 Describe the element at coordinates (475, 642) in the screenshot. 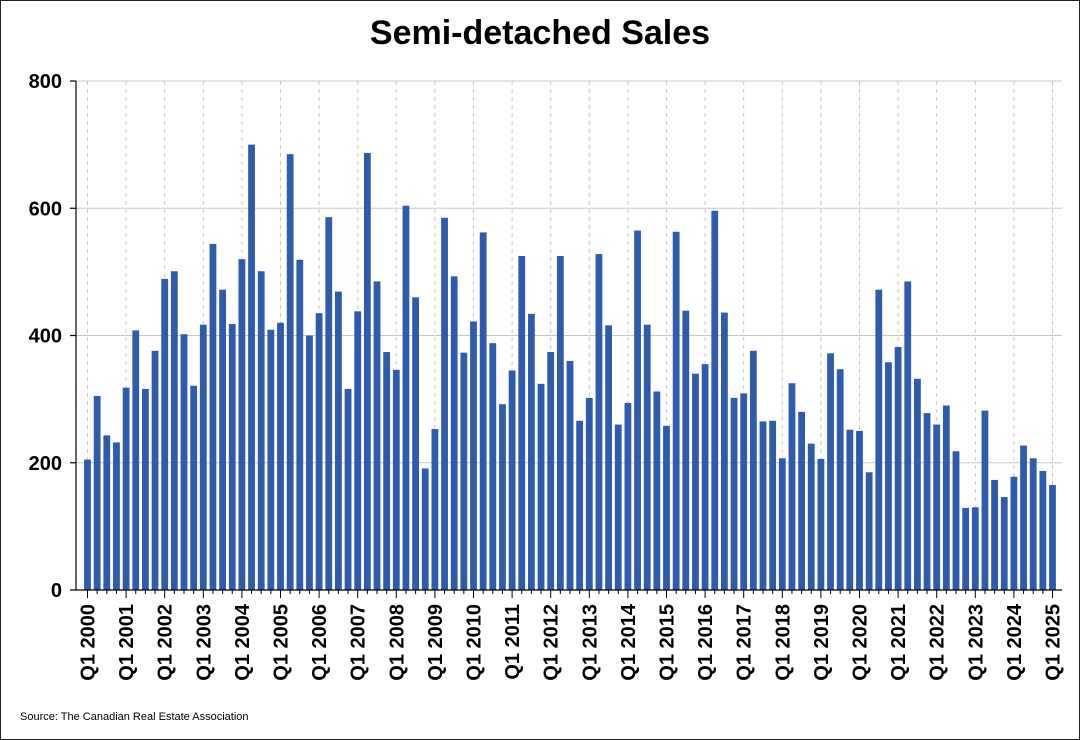

I see `x-tick-label: Q1 2010` at that location.